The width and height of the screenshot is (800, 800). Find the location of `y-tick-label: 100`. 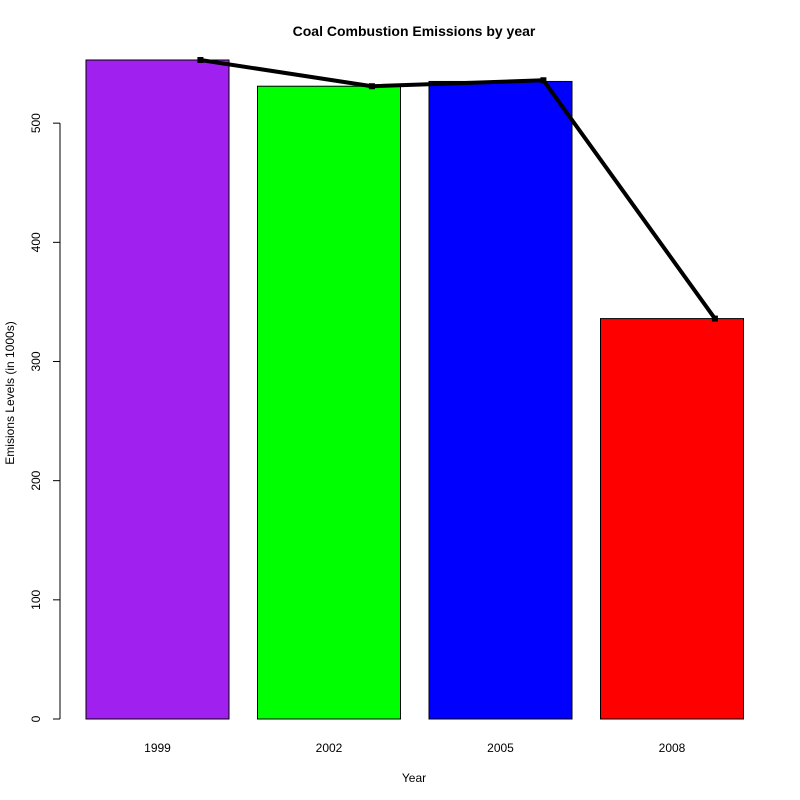

y-tick-label: 100 is located at coordinates (36, 599).